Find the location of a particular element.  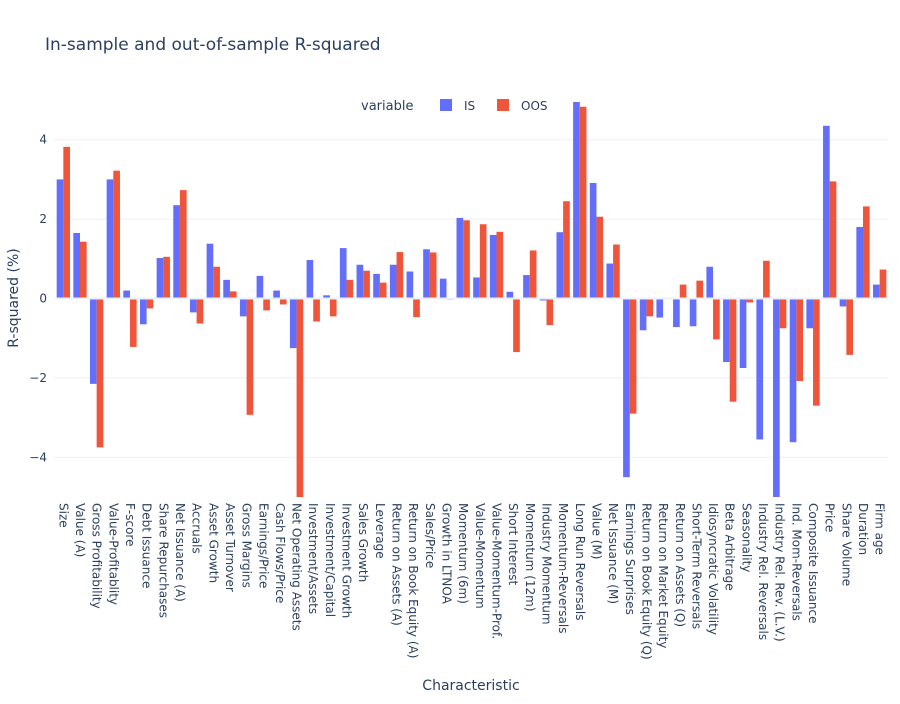

legend-item-oos: OOS is located at coordinates (522, 106).